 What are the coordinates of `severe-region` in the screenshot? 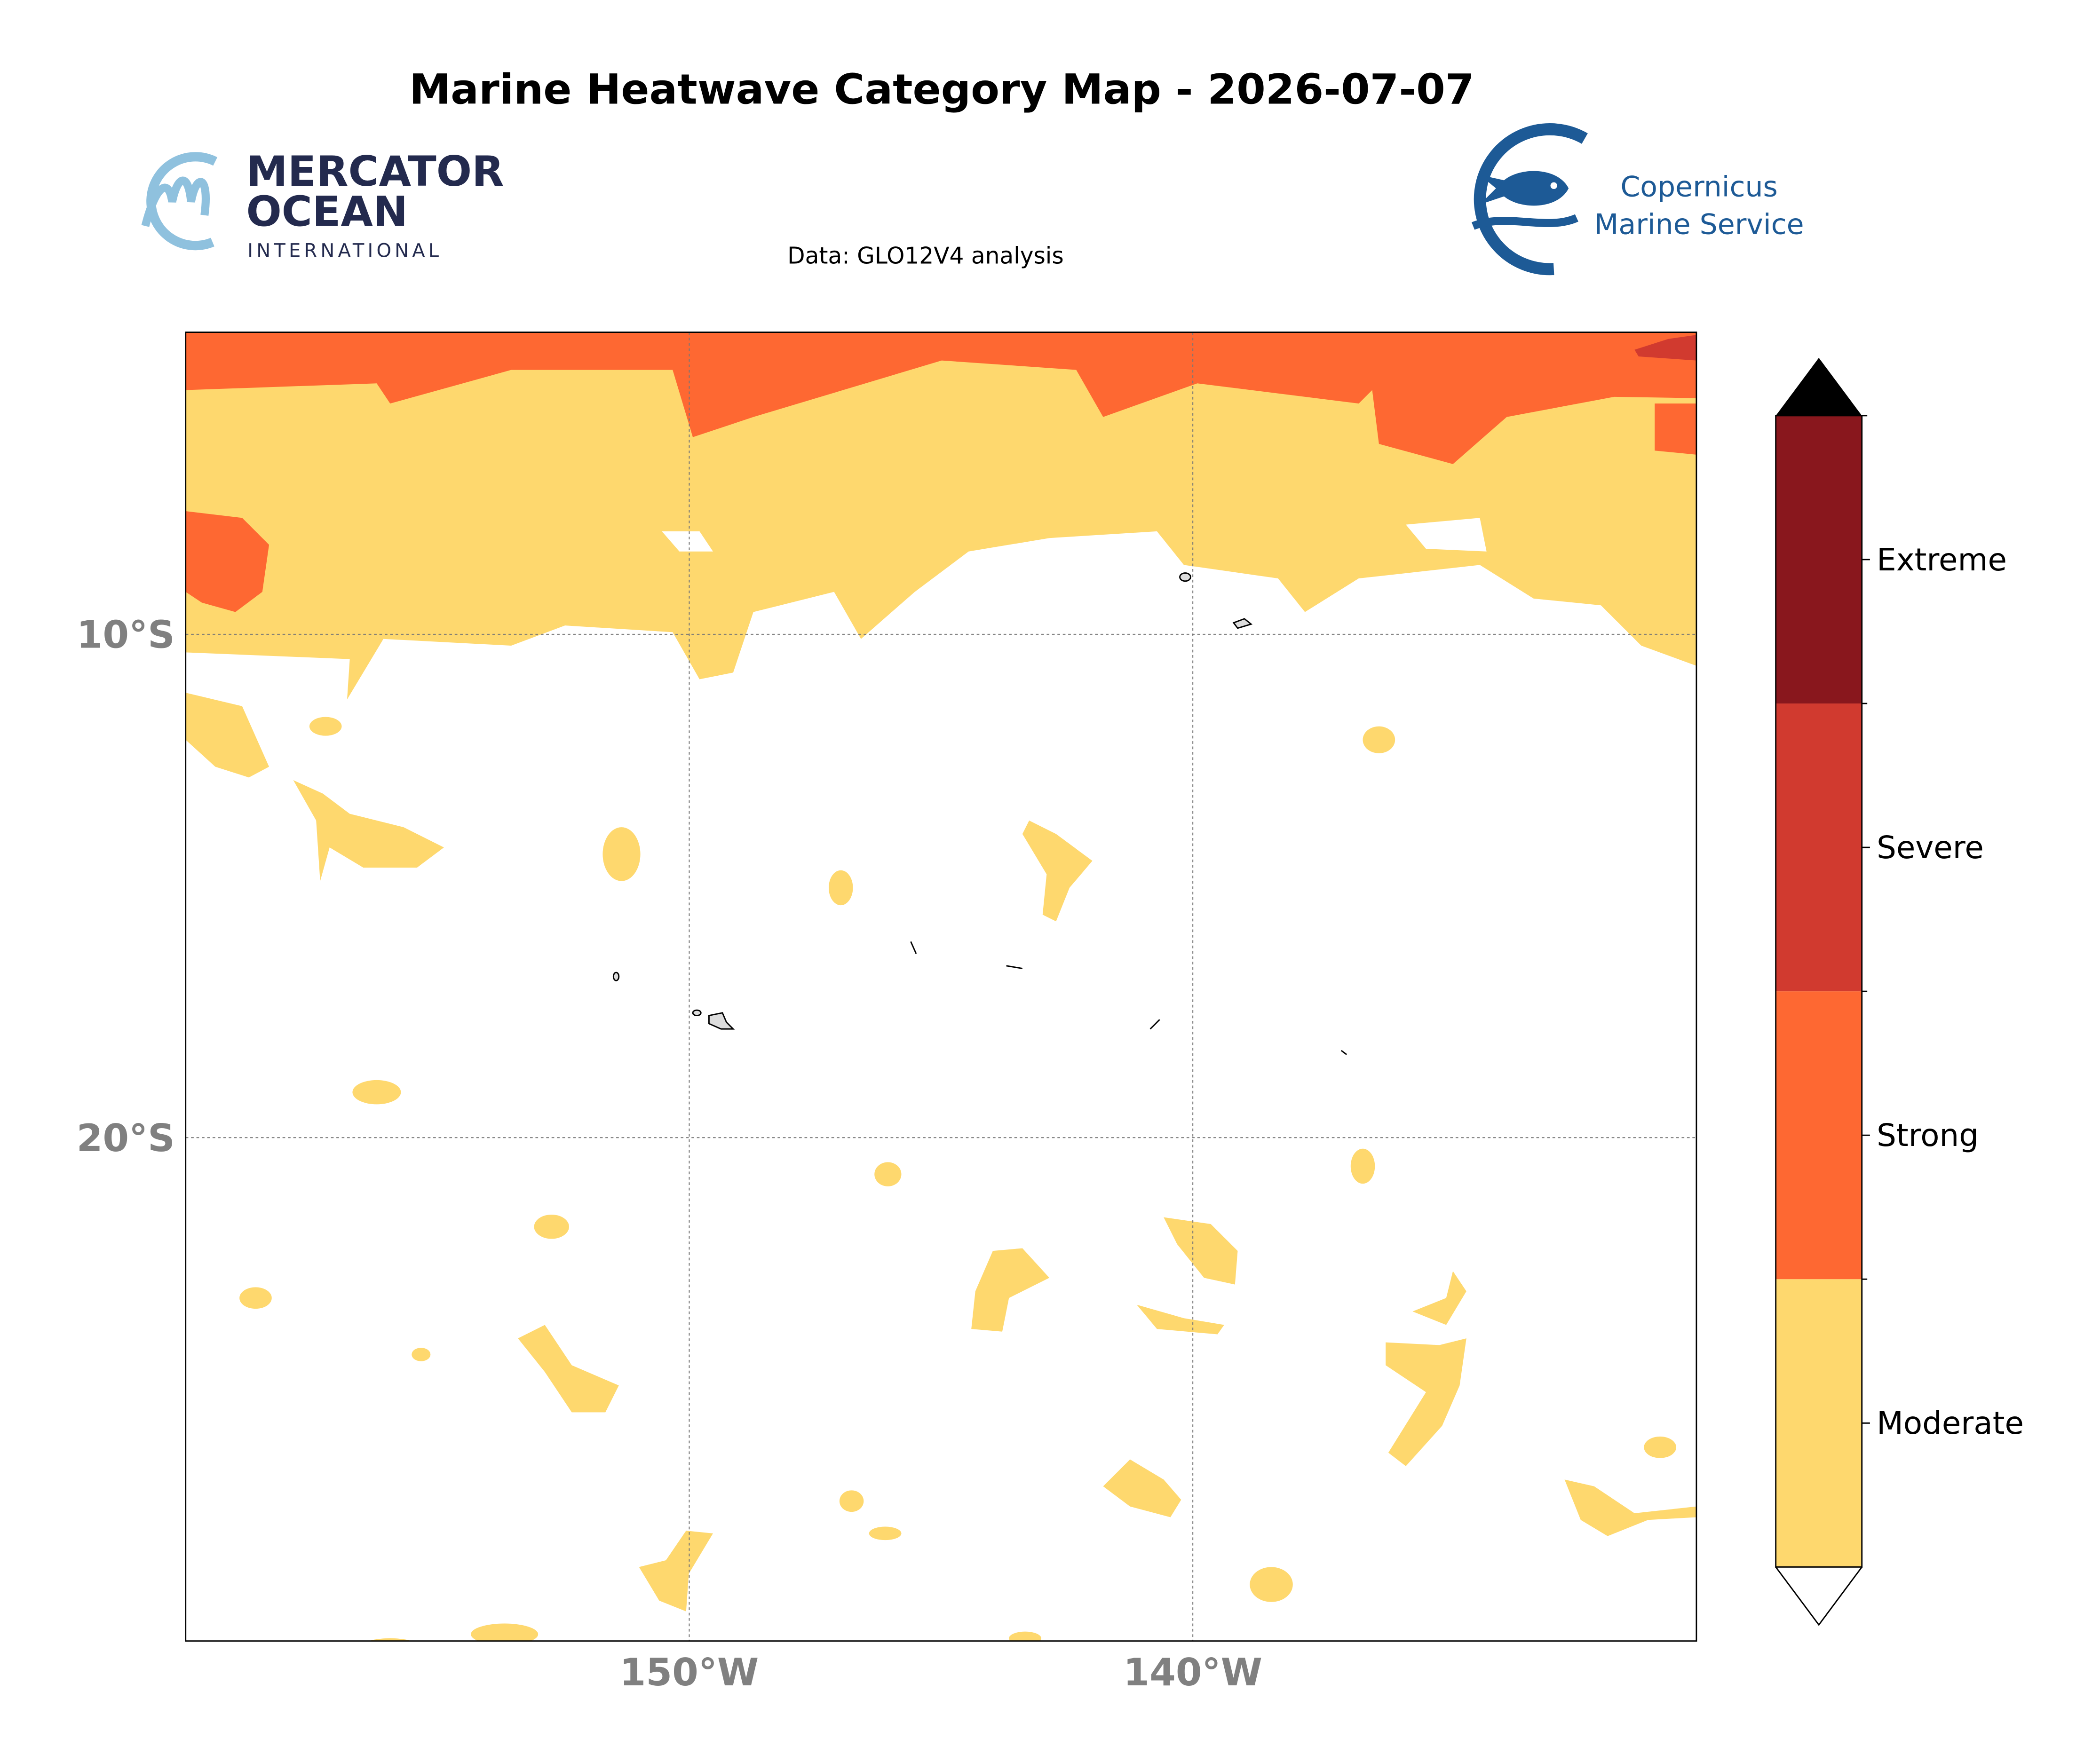 It's located at (1665, 348).